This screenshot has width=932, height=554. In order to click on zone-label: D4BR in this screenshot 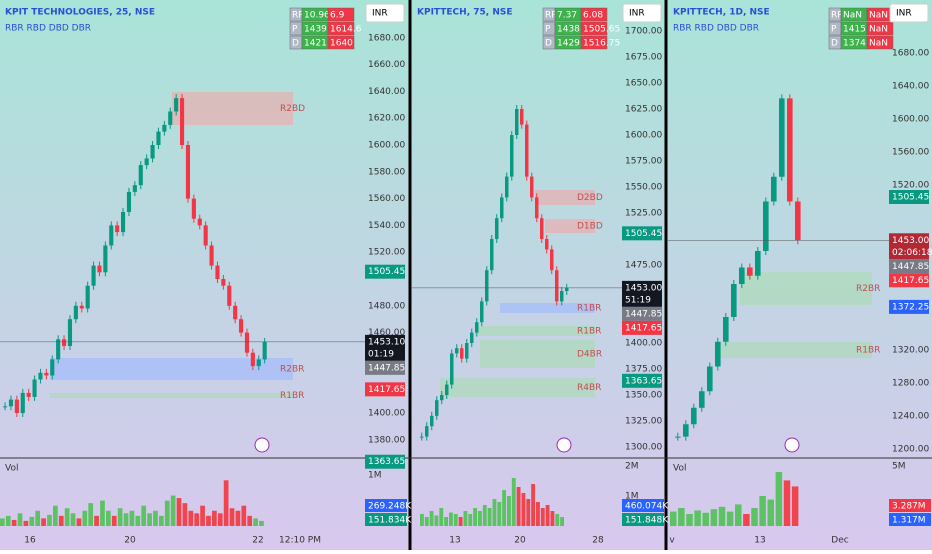, I will do `click(589, 355)`.